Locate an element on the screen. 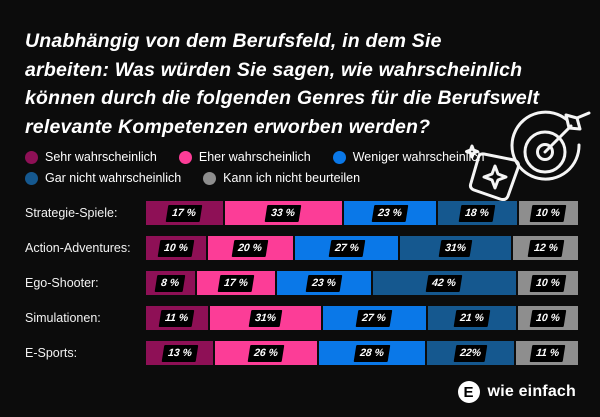 Image resolution: width=600 pixels, height=417 pixels. bar-segment: 18 % is located at coordinates (477, 213).